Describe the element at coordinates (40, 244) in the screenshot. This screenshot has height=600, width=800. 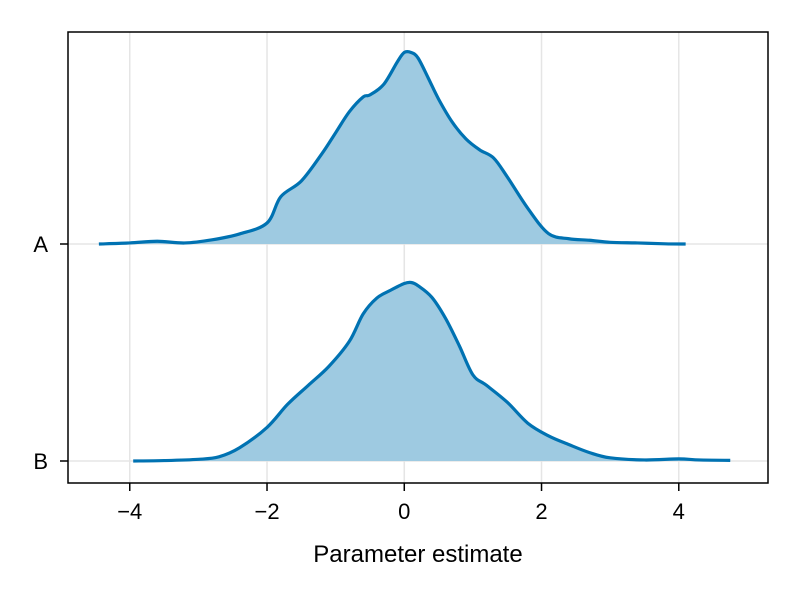
I see `y-tick-label-a: A` at that location.